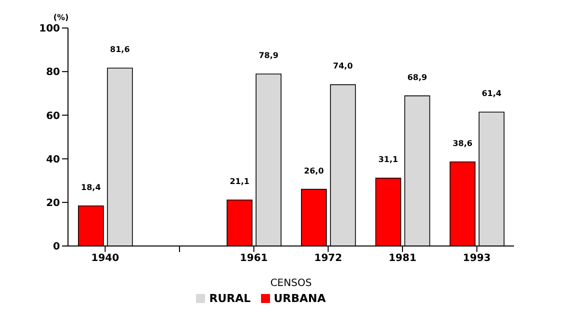 The width and height of the screenshot is (562, 313). I want to click on x-tick-label: 1981, so click(402, 258).